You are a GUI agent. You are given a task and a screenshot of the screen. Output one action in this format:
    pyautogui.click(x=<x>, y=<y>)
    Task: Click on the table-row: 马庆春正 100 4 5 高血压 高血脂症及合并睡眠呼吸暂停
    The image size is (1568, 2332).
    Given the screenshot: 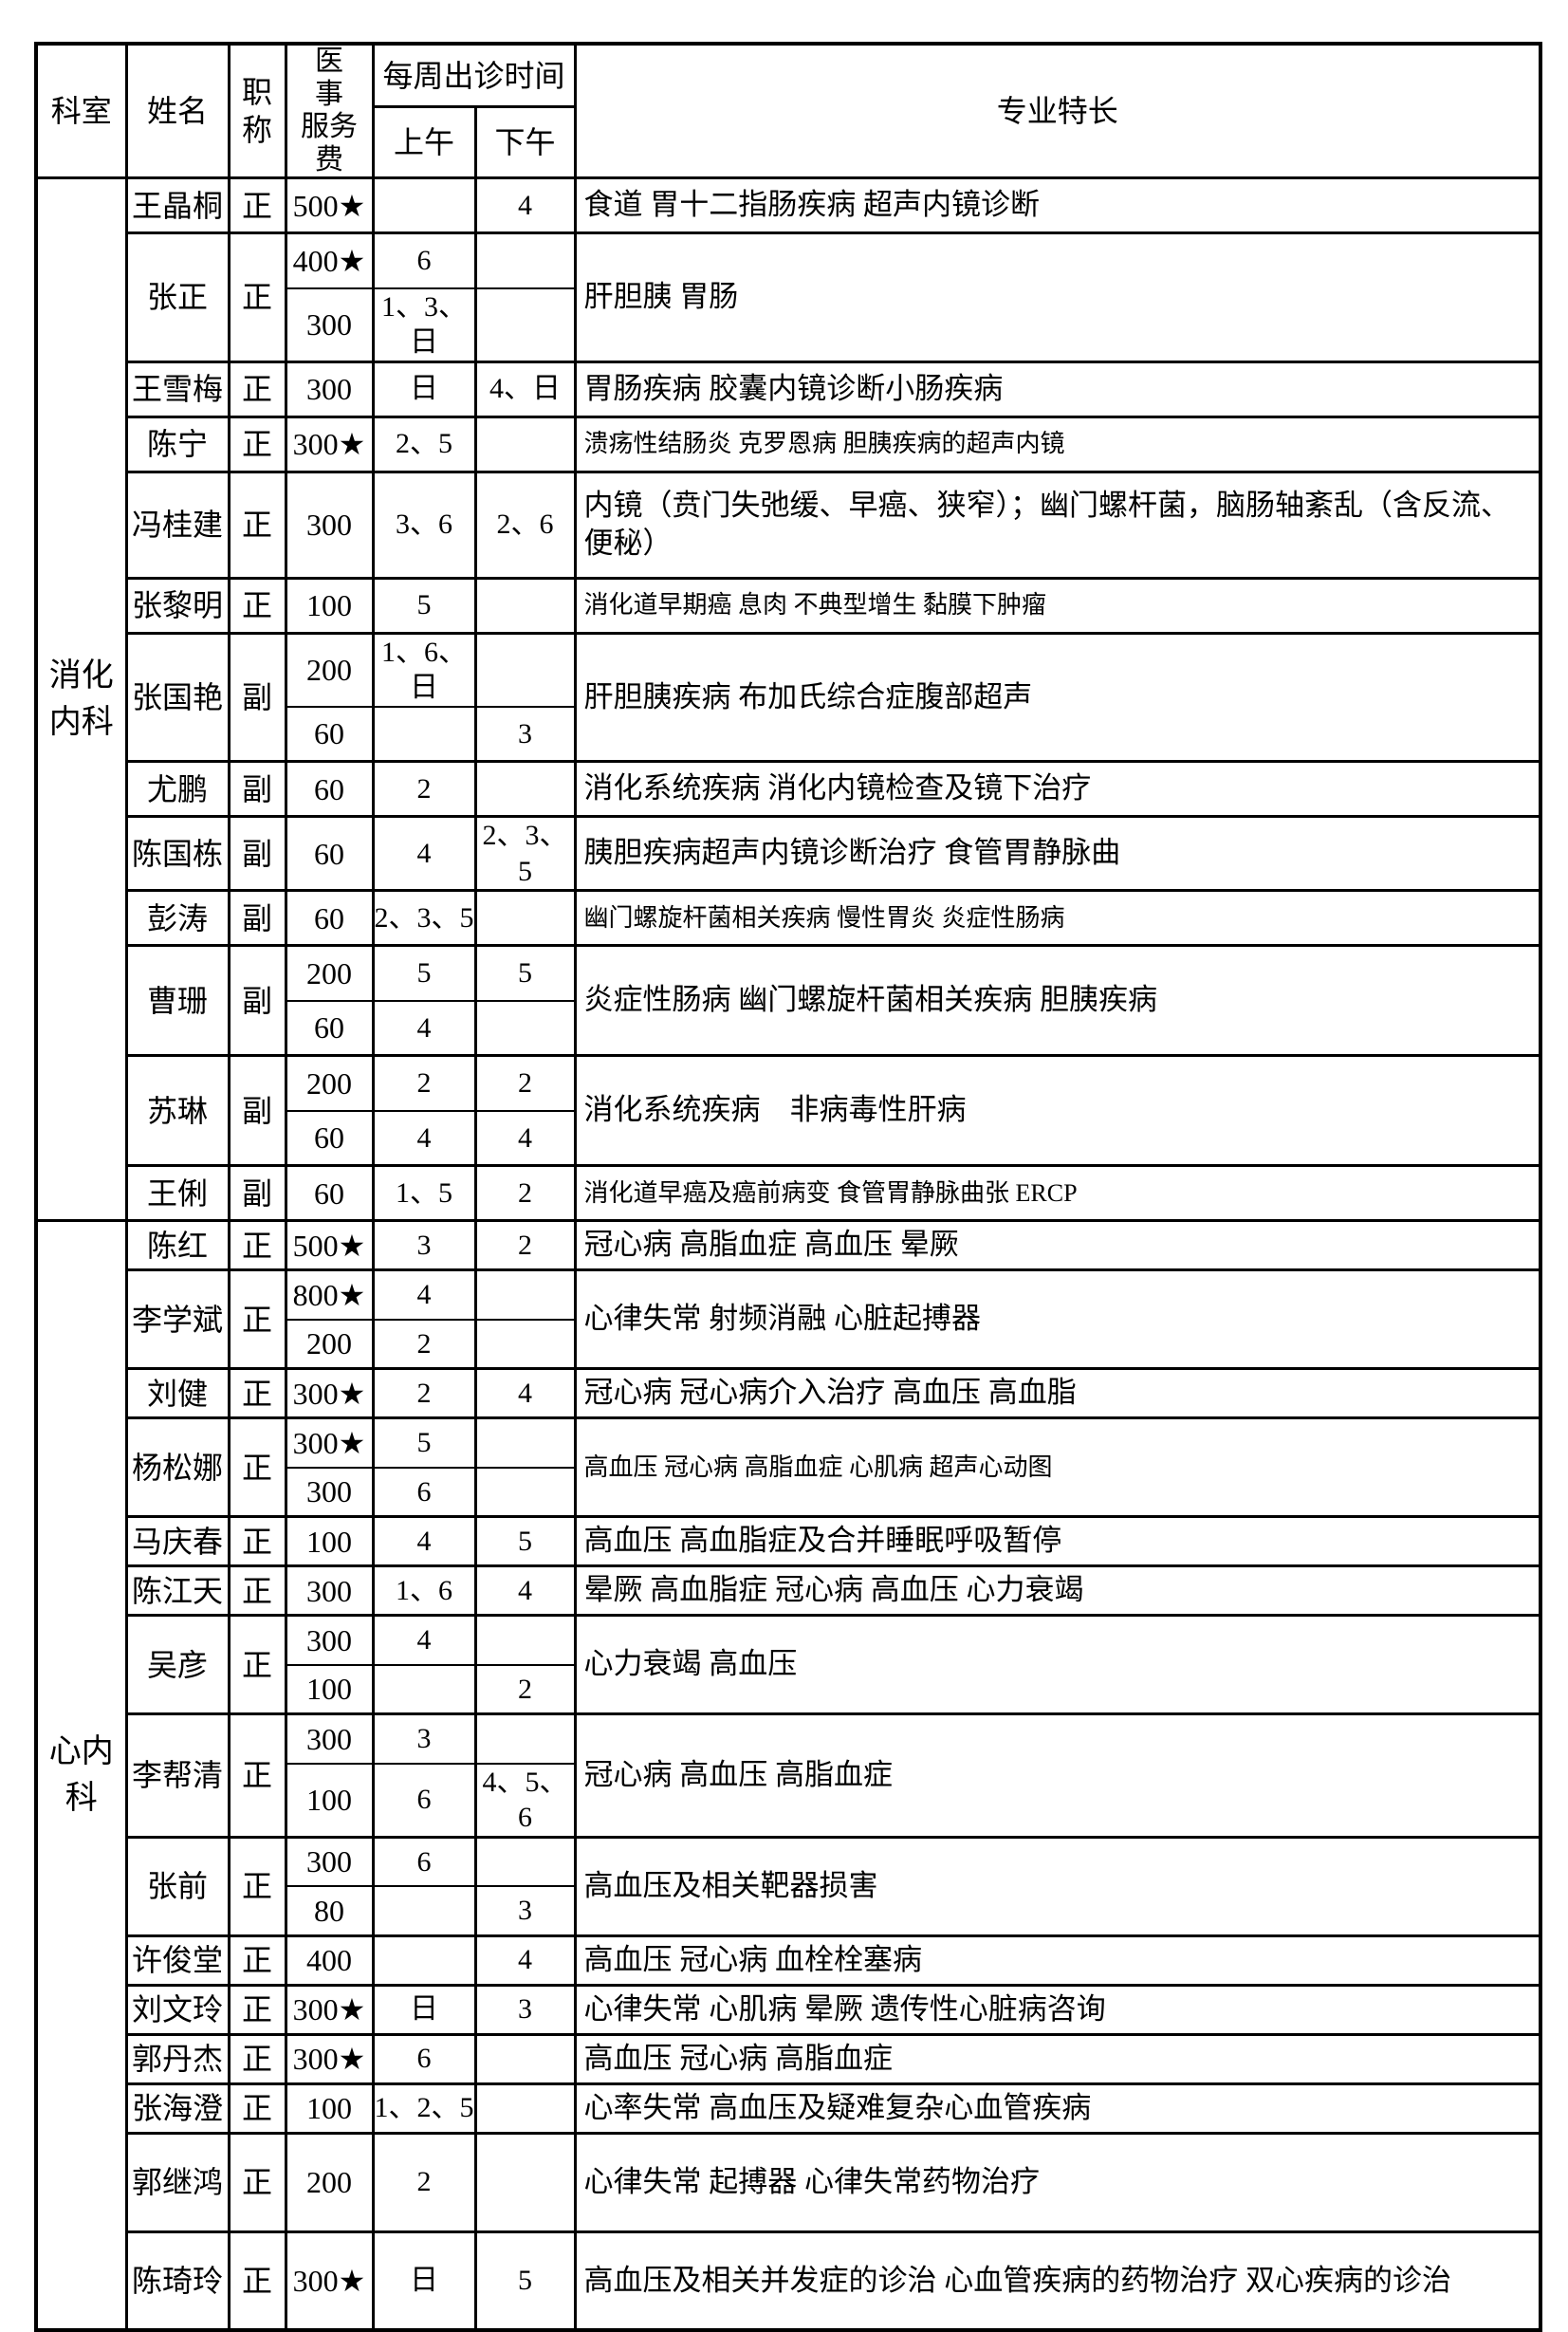 What is the action you would take?
    pyautogui.click(x=789, y=1541)
    